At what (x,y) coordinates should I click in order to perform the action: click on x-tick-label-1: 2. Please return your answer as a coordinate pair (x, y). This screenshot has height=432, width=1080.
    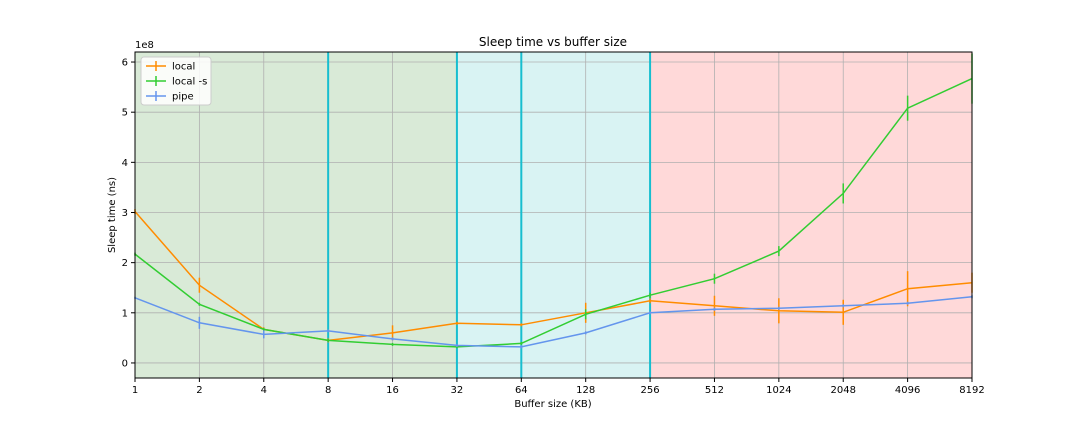
    Looking at the image, I should click on (199, 390).